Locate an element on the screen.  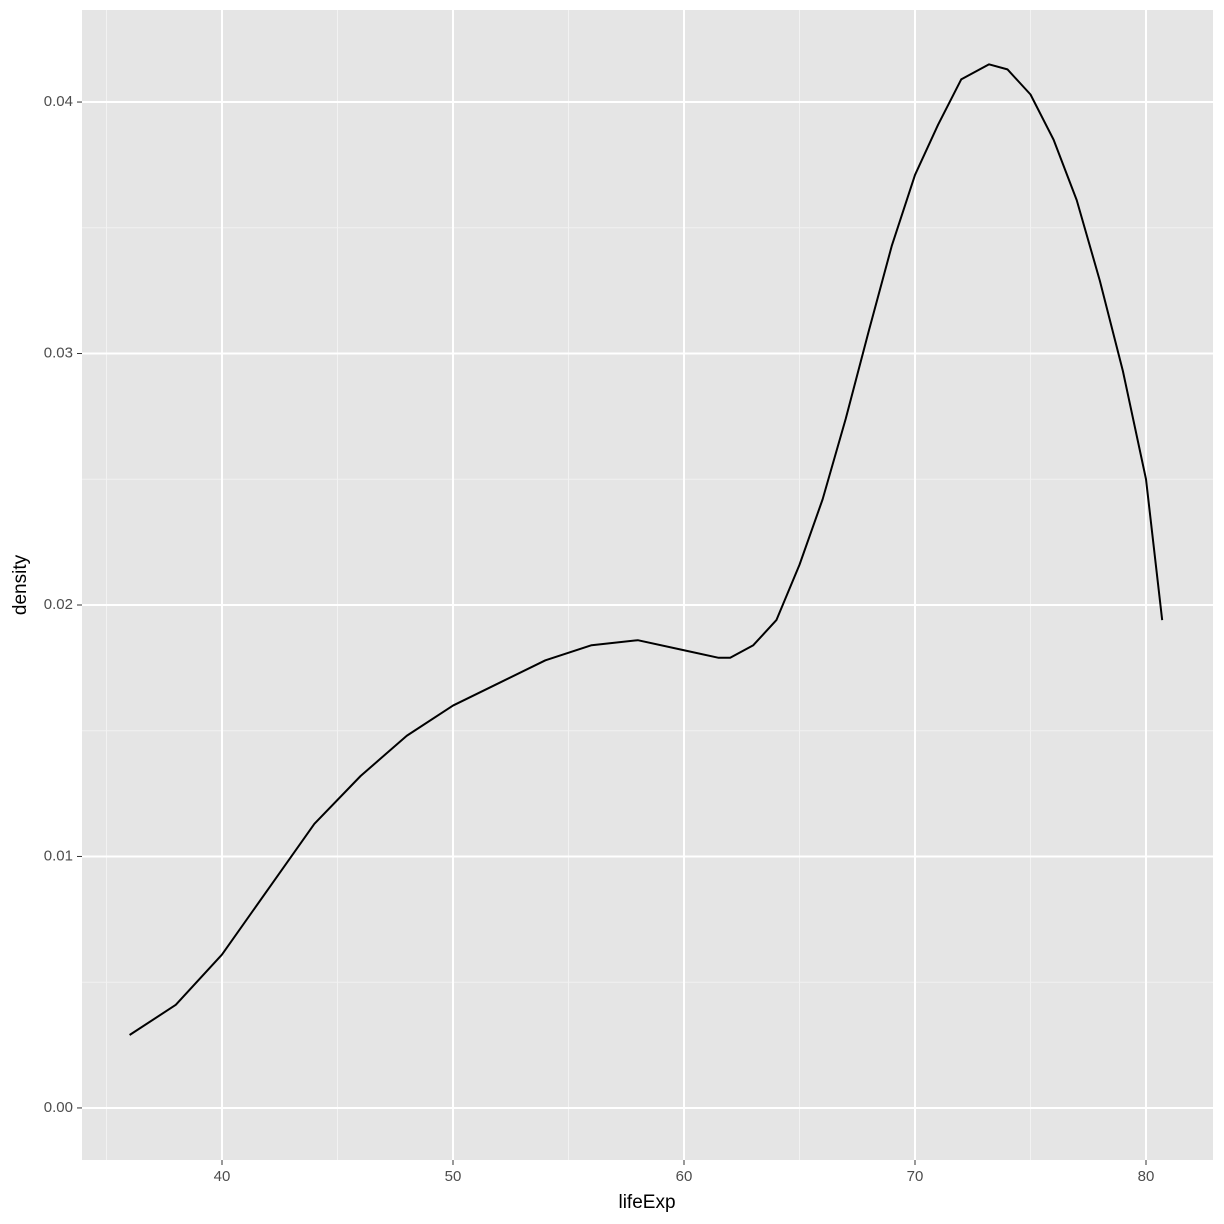
x-tick-label: 50 is located at coordinates (453, 1176).